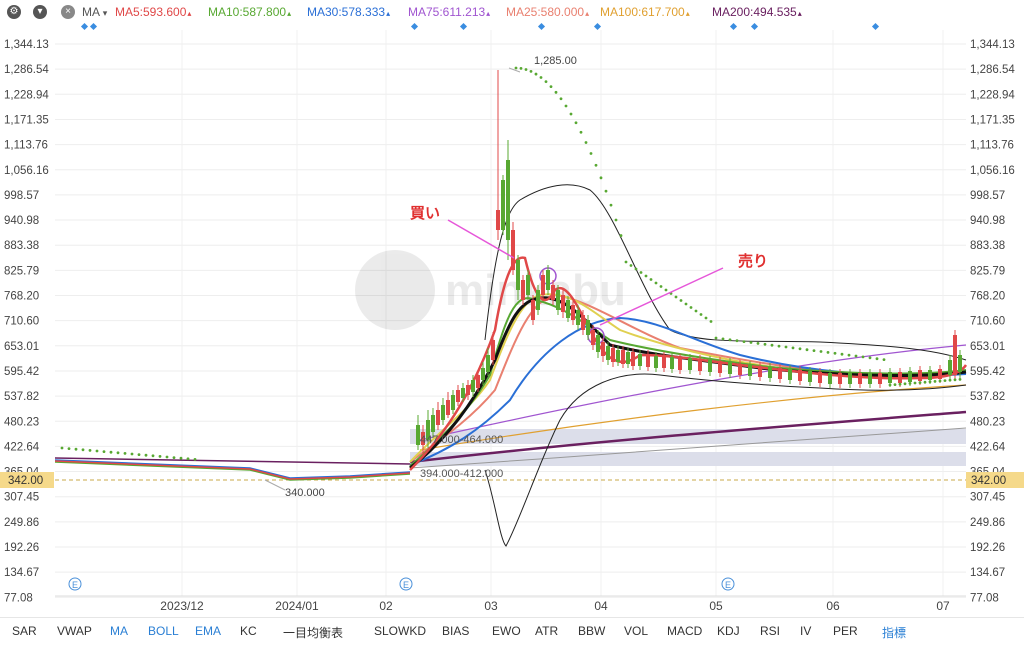 Image resolution: width=1024 pixels, height=645 pixels. What do you see at coordinates (68, 12) in the screenshot?
I see `close-icon: ×` at bounding box center [68, 12].